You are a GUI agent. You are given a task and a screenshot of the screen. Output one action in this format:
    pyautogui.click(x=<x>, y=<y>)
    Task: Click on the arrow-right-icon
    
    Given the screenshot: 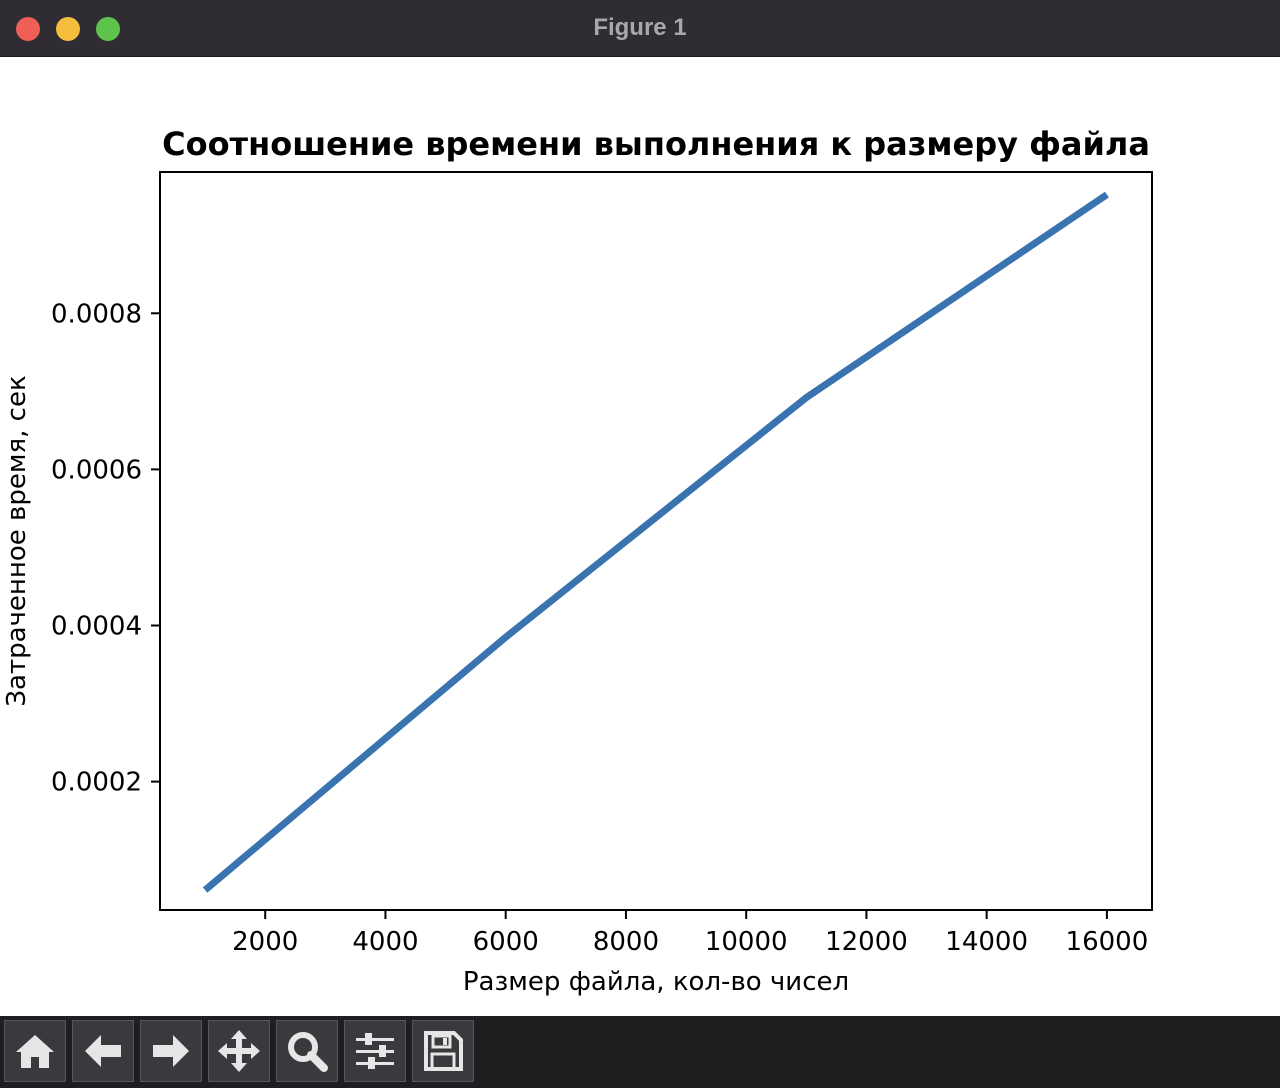 What is the action you would take?
    pyautogui.click(x=171, y=1051)
    